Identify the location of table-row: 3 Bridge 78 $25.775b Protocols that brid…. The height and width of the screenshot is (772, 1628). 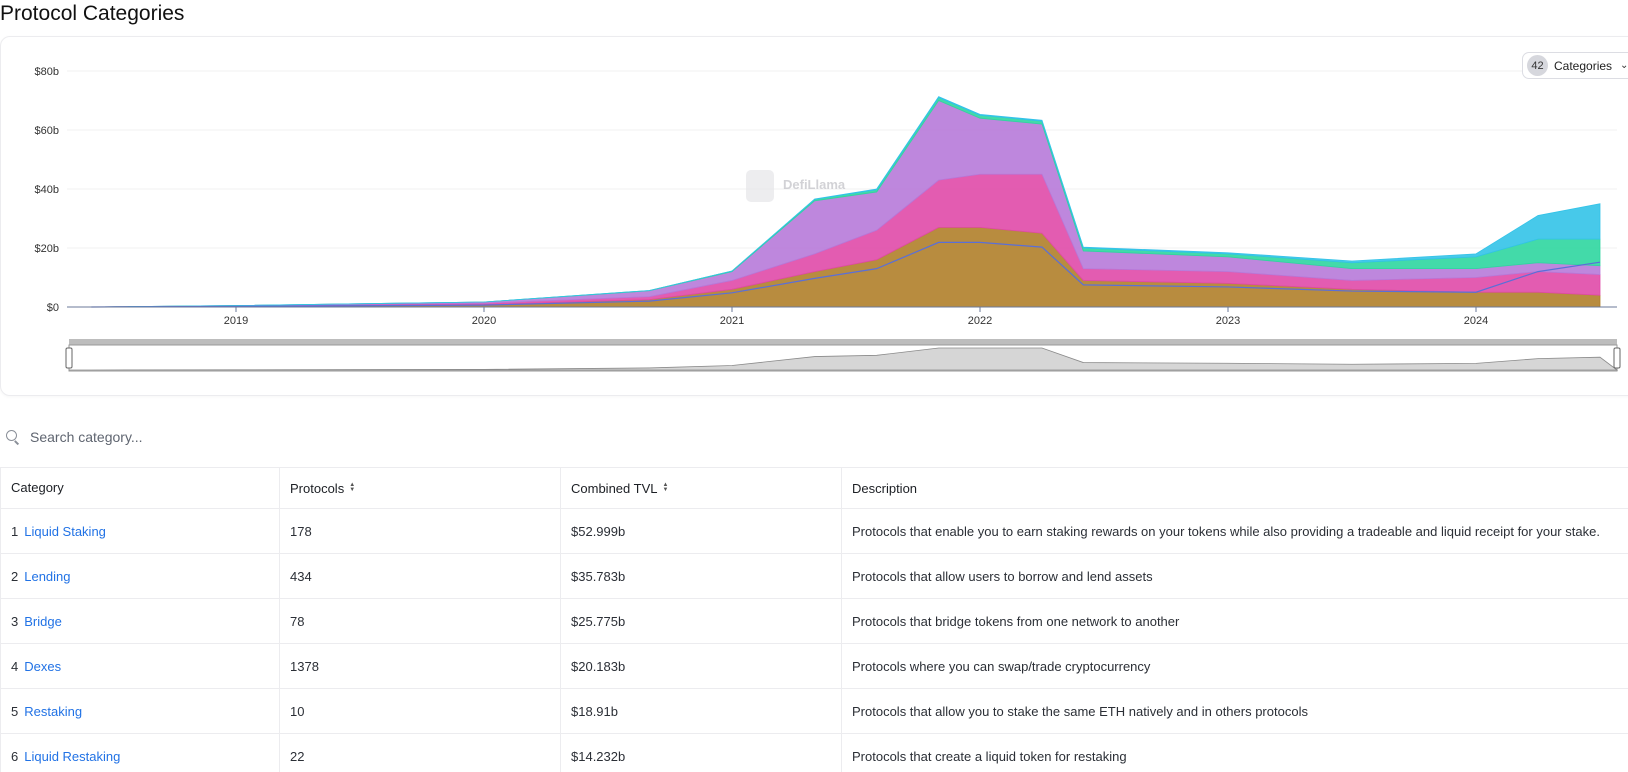
(814, 621).